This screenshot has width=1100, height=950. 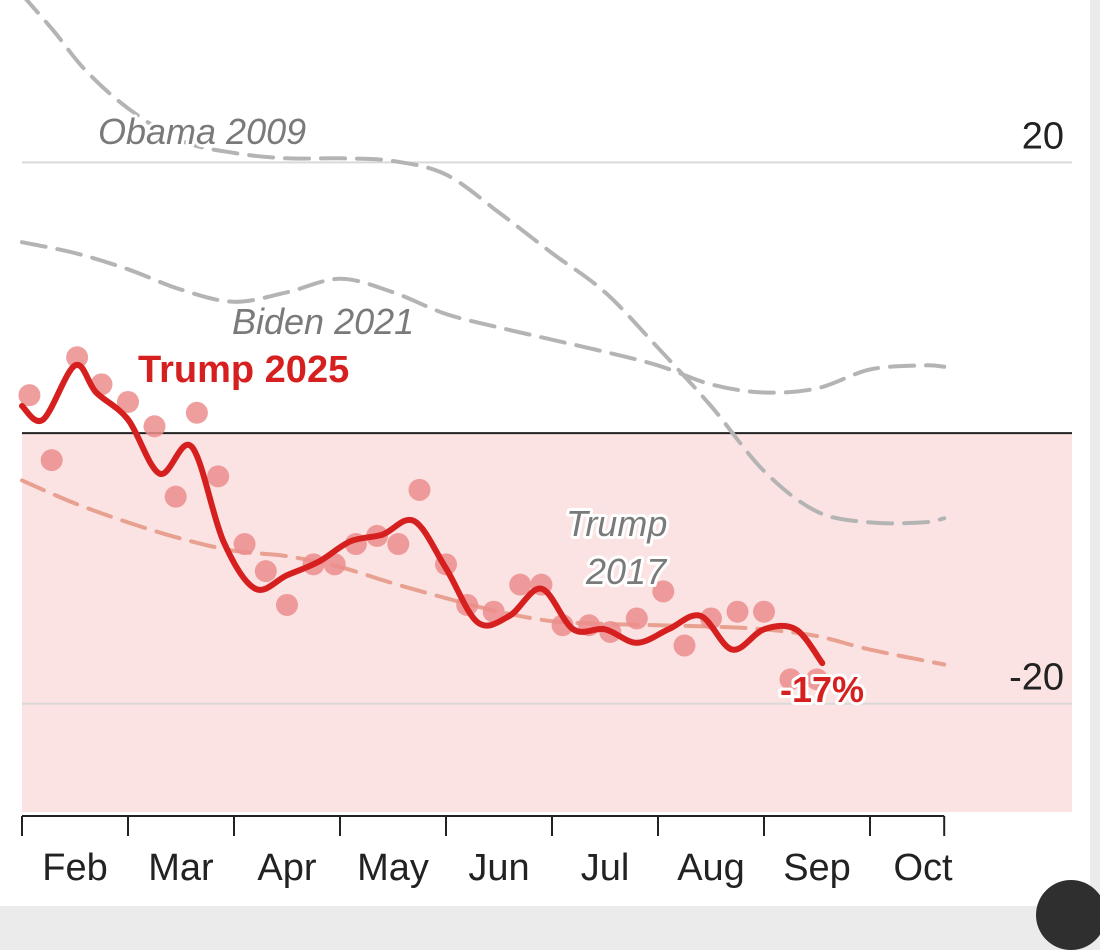 I want to click on x-tick-label-may: May, so click(x=393, y=868).